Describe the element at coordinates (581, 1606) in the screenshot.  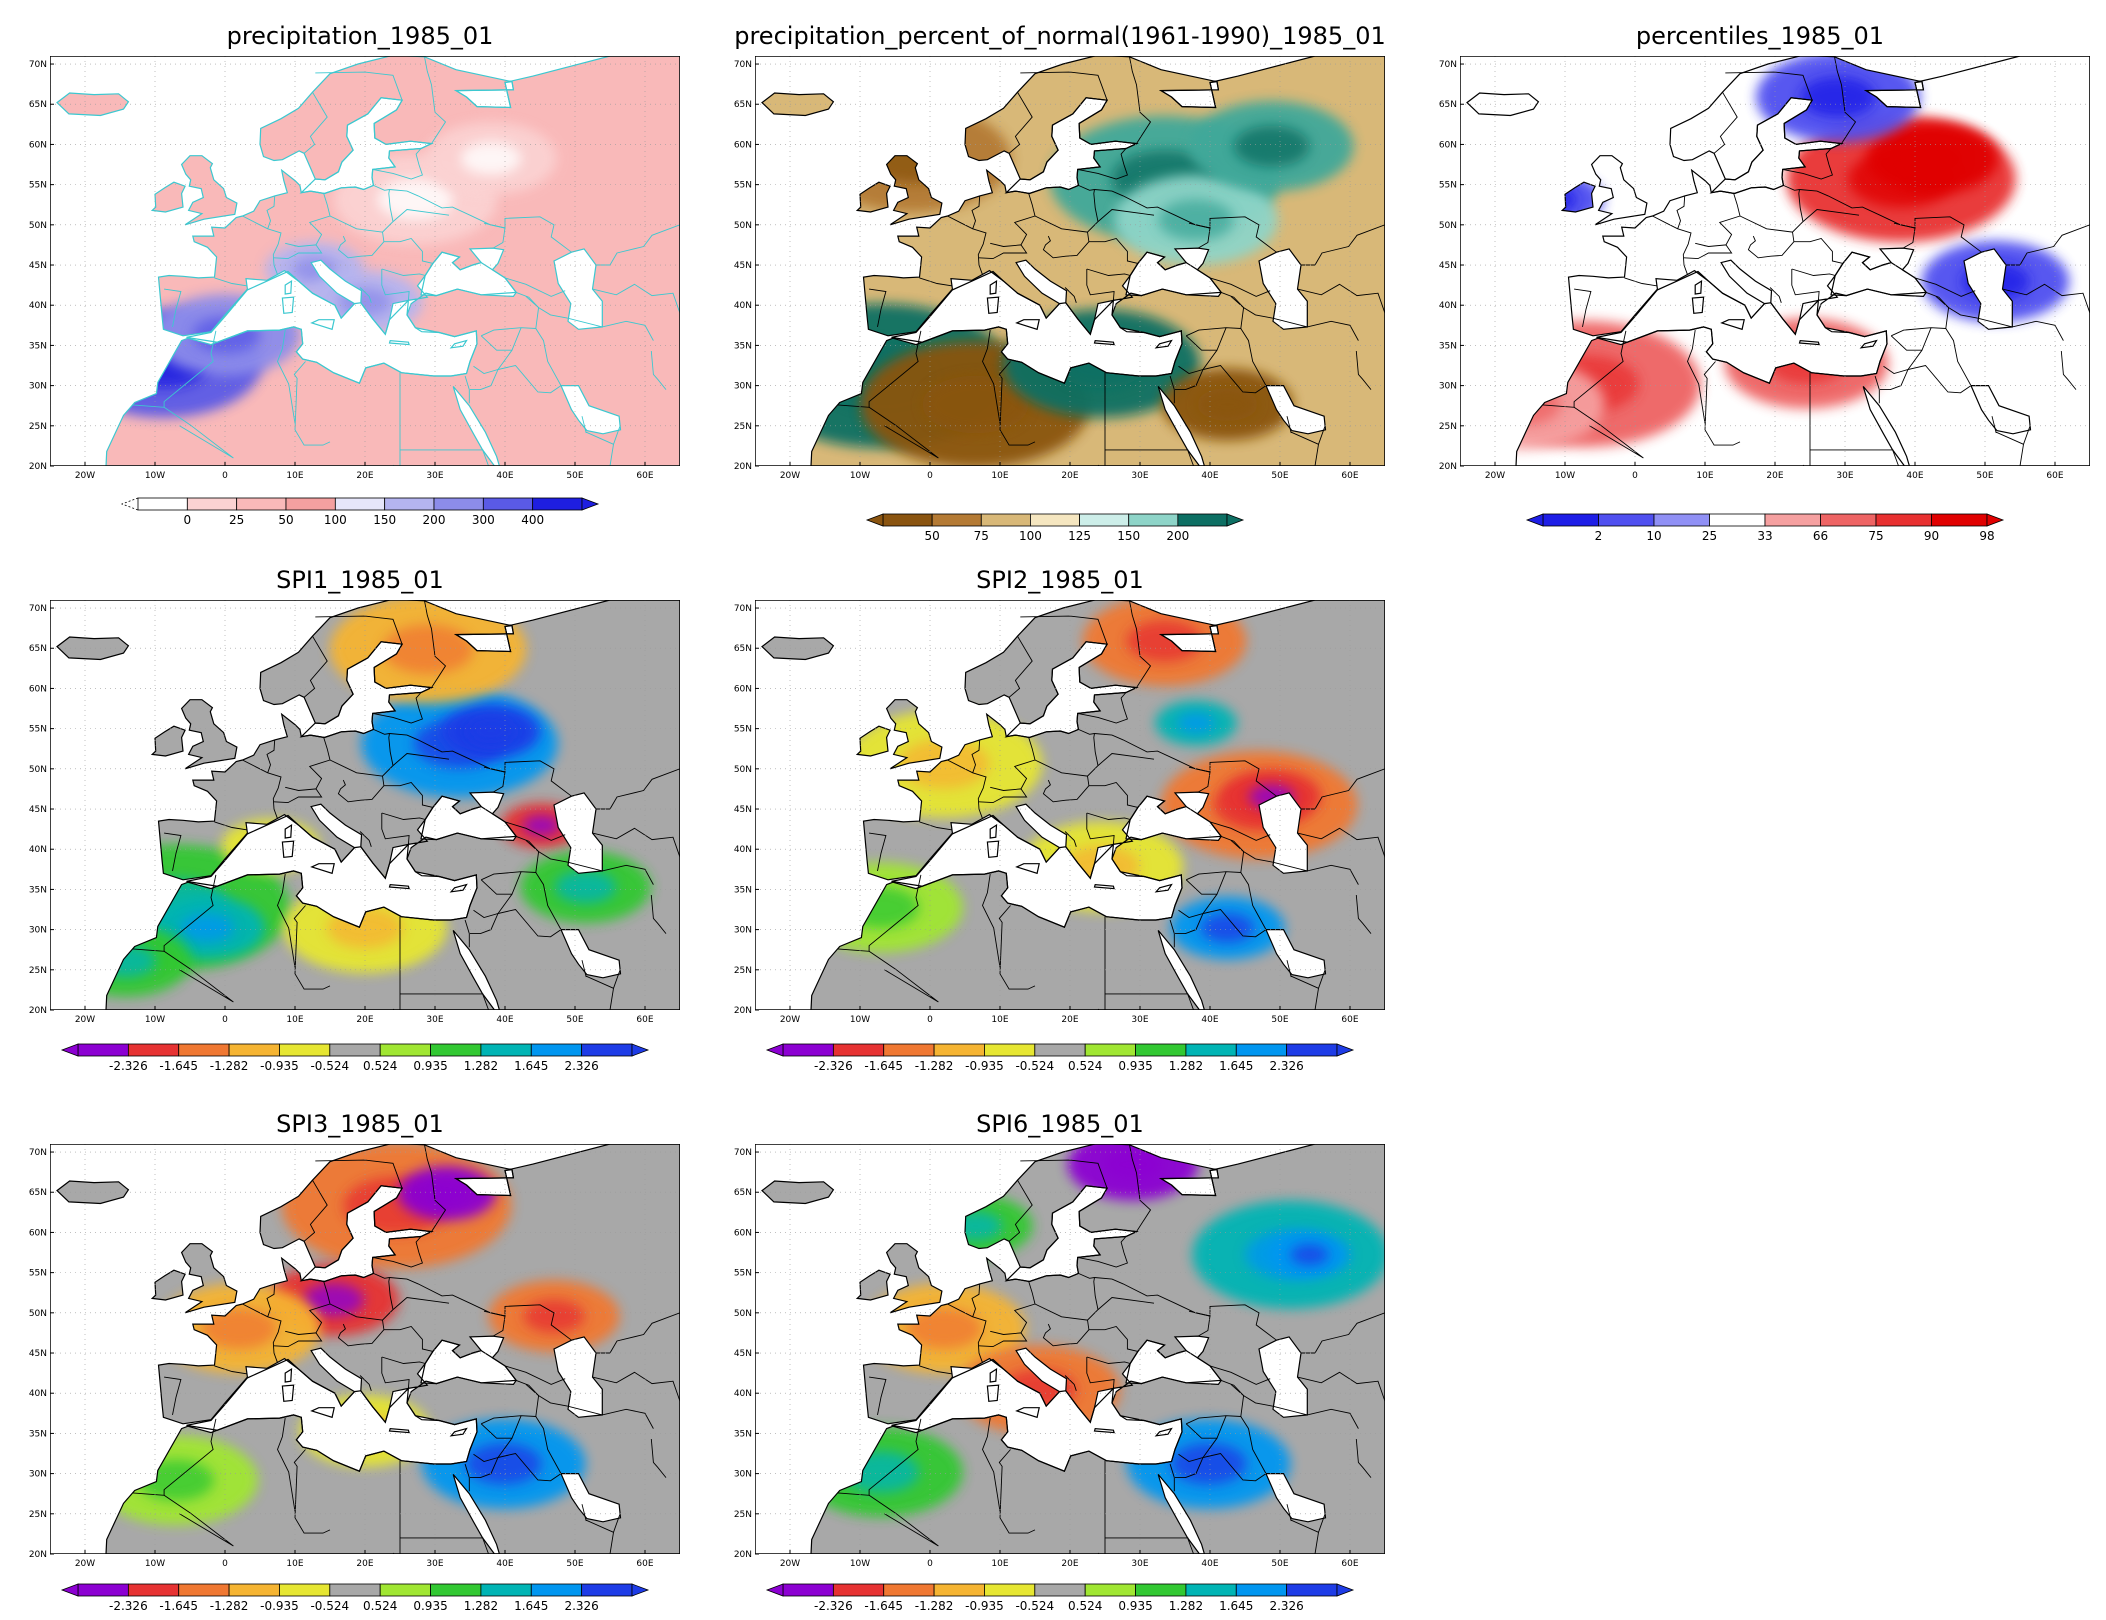
I see `colorbar-label: 2.326` at that location.